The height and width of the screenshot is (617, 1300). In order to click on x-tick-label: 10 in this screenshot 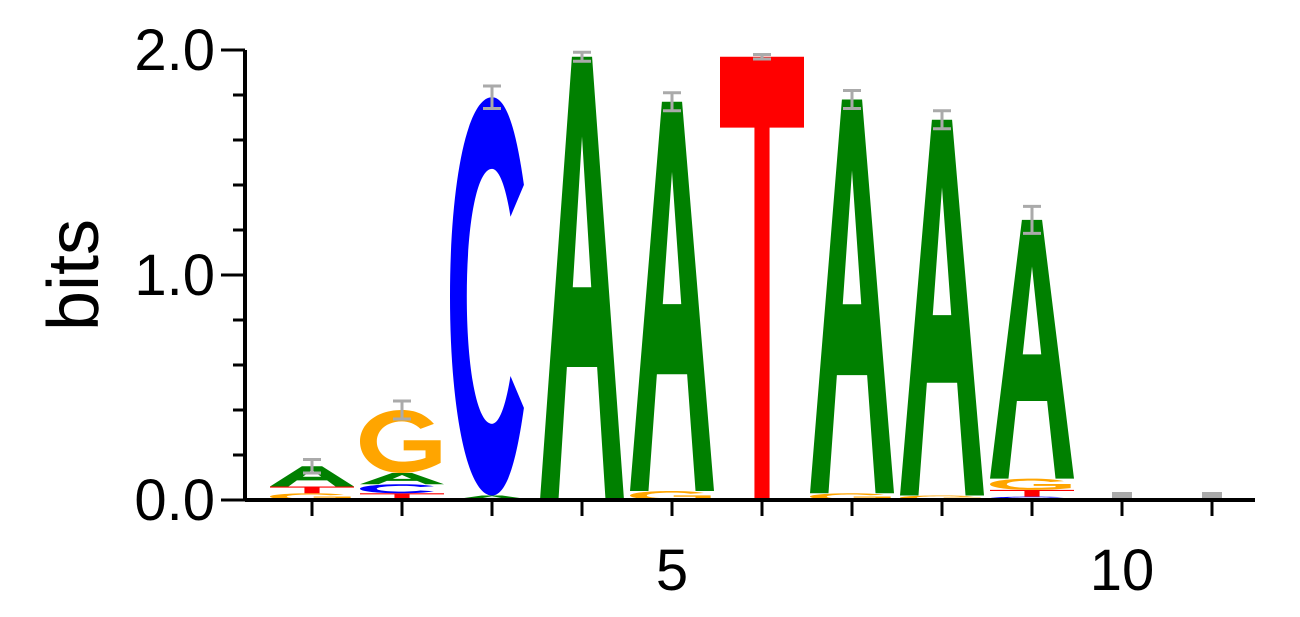, I will do `click(1122, 570)`.